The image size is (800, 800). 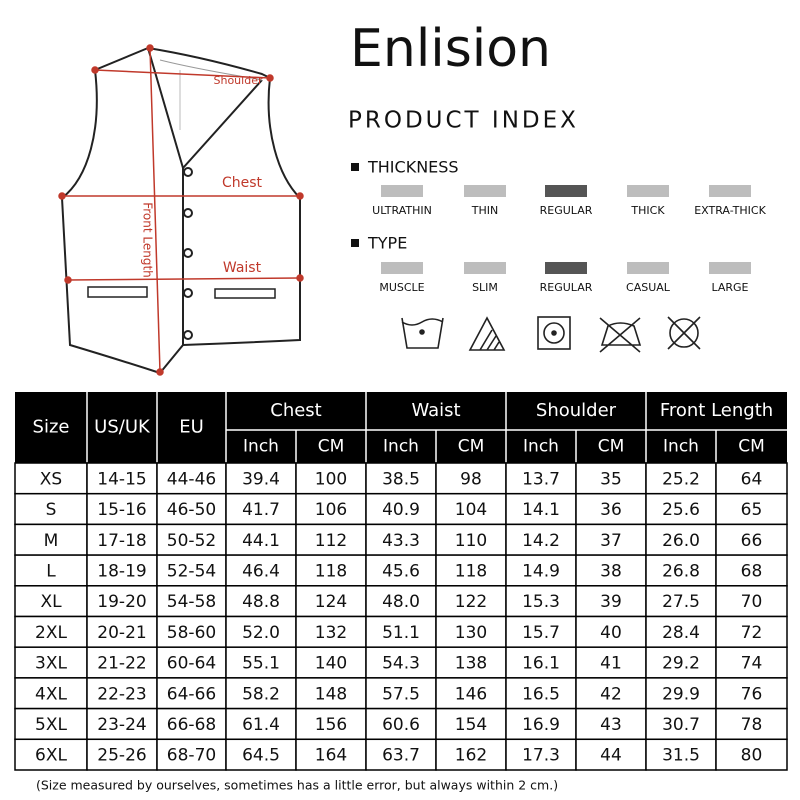 What do you see at coordinates (401, 571) in the screenshot?
I see `cell-text: 45.6` at bounding box center [401, 571].